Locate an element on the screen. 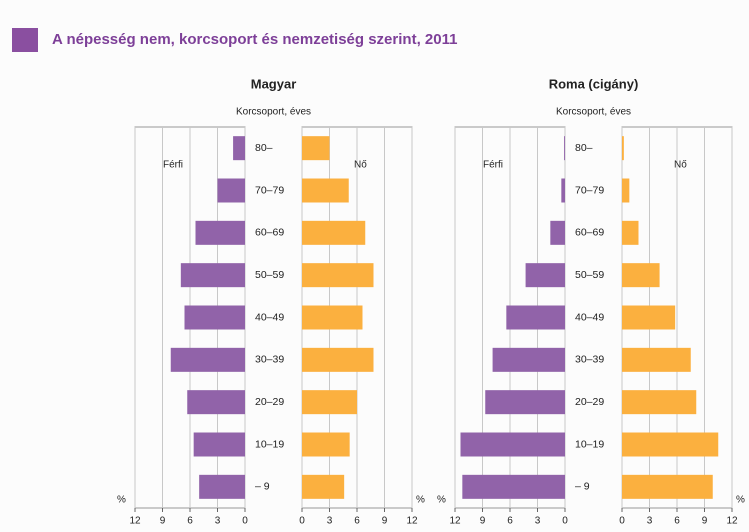 The image size is (749, 532). chart-title: Magyar is located at coordinates (274, 83).